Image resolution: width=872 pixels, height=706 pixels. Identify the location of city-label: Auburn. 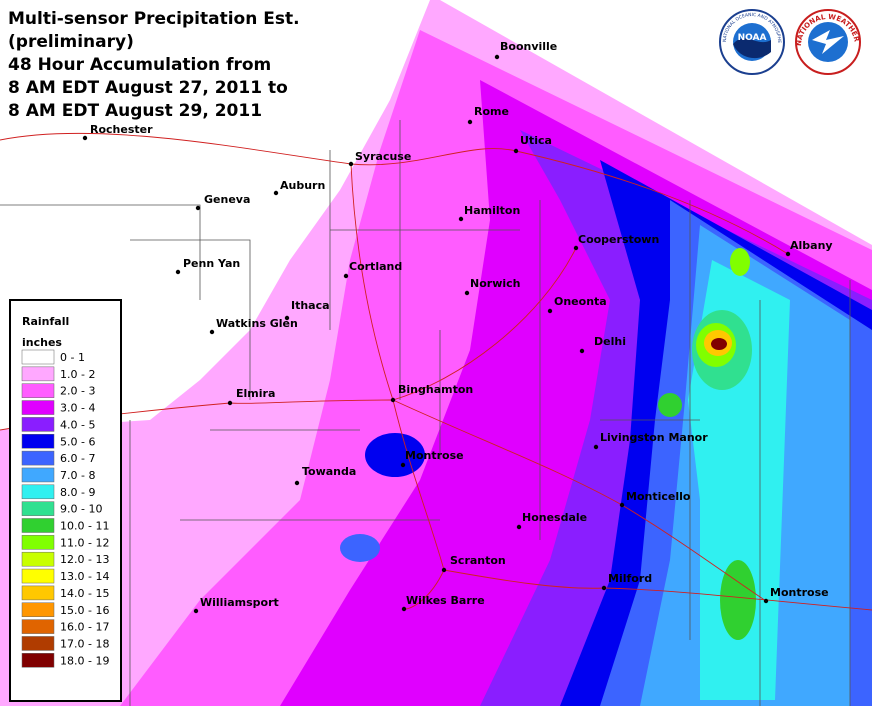
(302, 185).